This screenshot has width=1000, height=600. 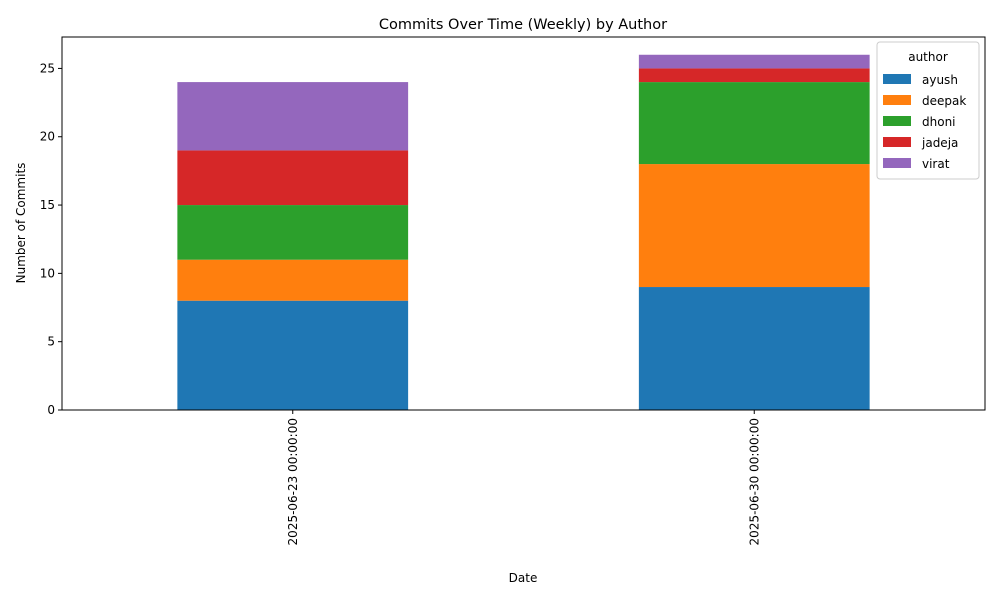 I want to click on legend-label-deepak: deepak, so click(x=944, y=101).